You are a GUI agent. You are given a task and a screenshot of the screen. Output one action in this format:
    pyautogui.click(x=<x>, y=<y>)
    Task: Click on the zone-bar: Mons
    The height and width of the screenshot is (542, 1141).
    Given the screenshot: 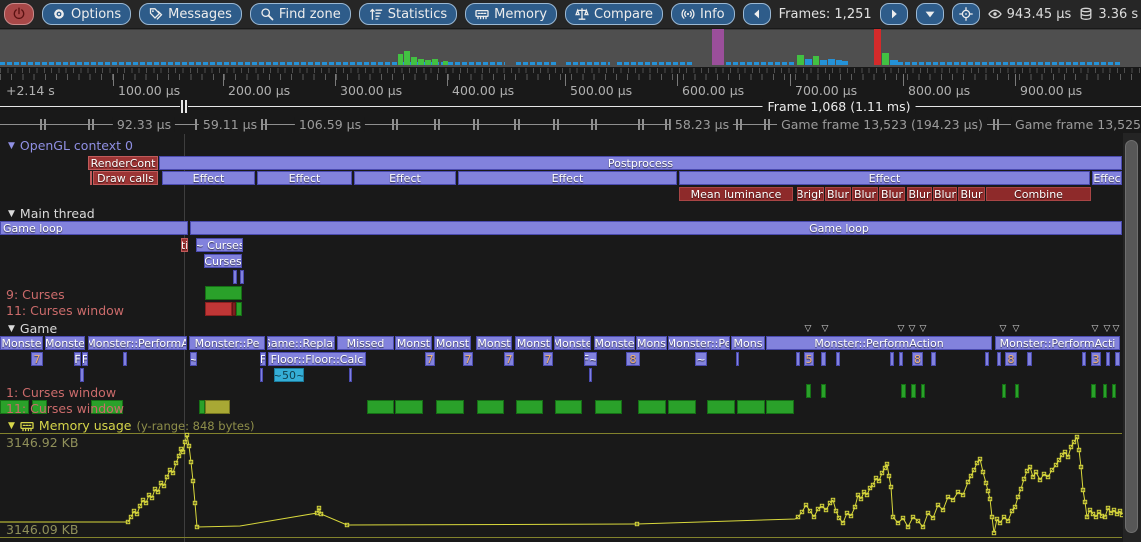 What is the action you would take?
    pyautogui.click(x=748, y=343)
    